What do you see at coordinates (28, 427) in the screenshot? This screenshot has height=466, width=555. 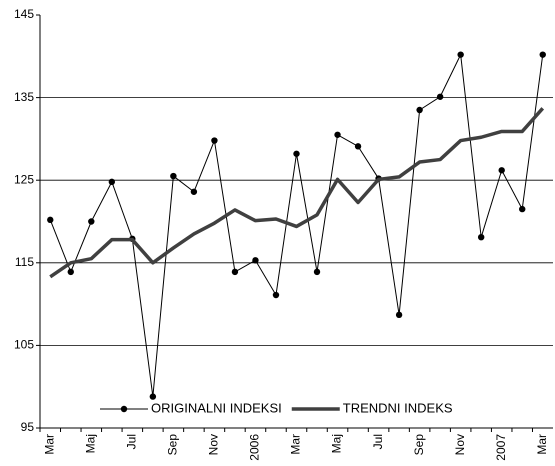 I see `y-tick-label: 95` at bounding box center [28, 427].